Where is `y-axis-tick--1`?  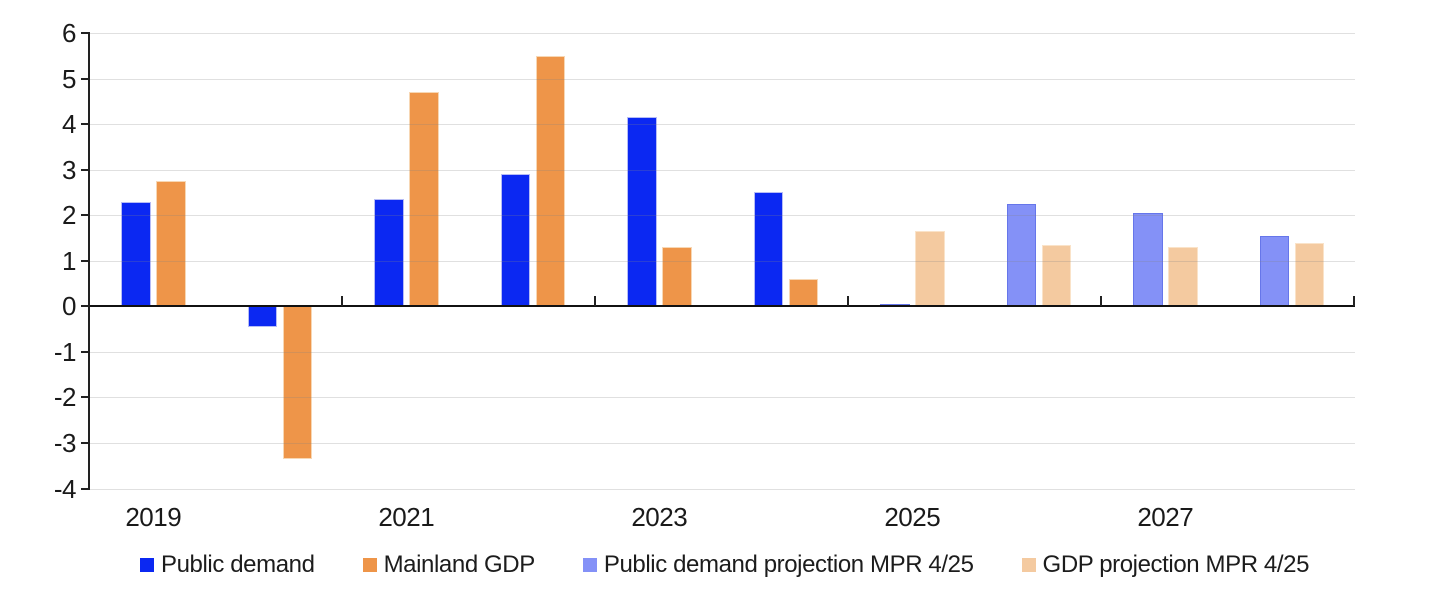
y-axis-tick--1 is located at coordinates (85, 351).